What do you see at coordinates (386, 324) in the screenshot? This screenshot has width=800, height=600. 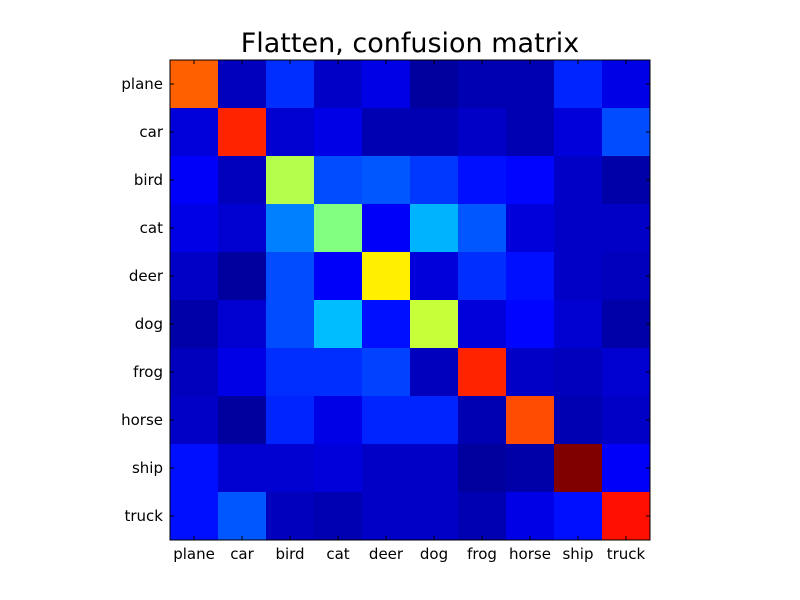 I see `heatmap-cell-dog-deer` at bounding box center [386, 324].